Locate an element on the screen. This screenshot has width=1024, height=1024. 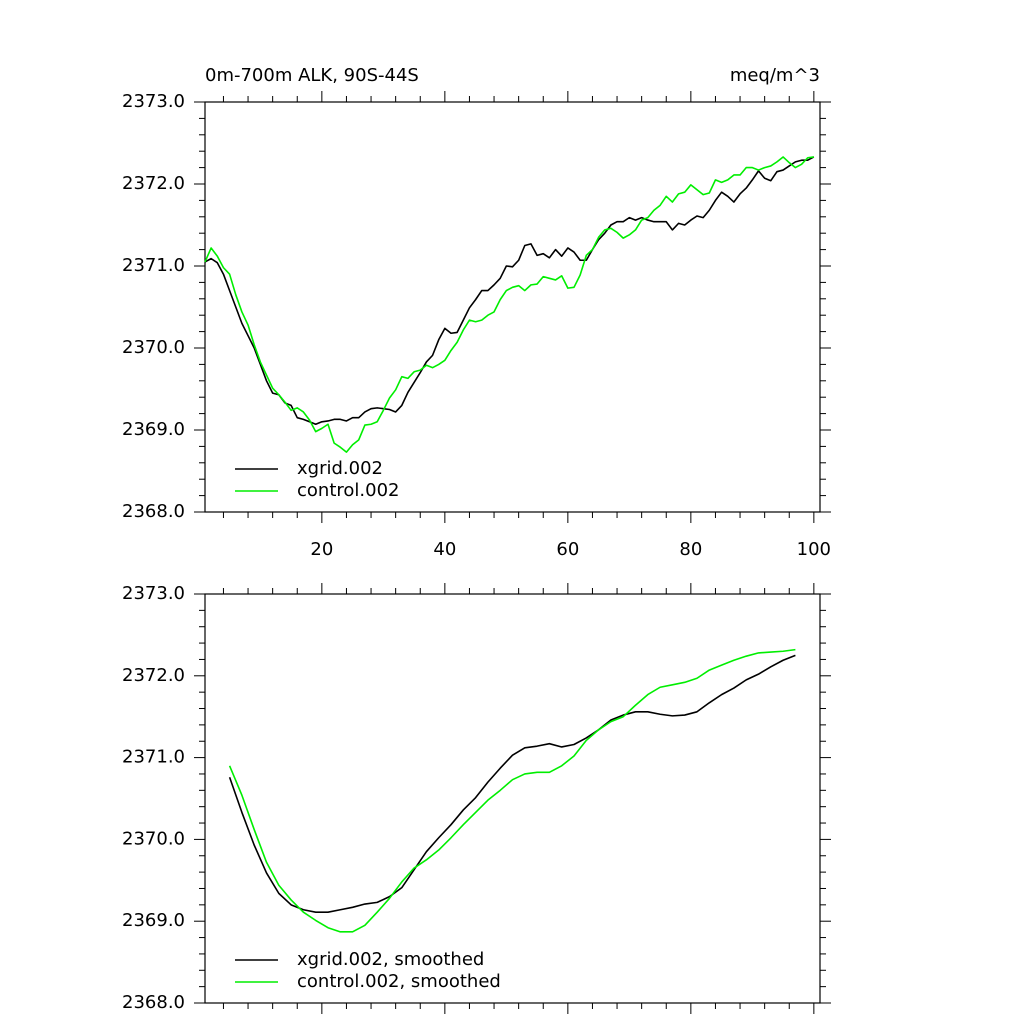
legend-label: xgrid.002 is located at coordinates (340, 468).